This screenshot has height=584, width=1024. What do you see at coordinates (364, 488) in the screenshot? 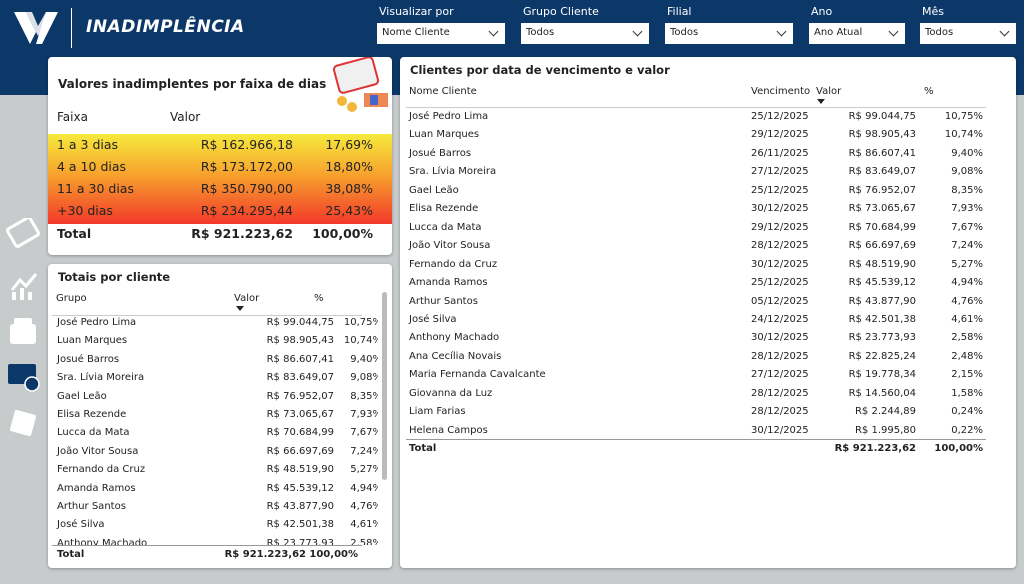
I see `client-percent: 4,94%` at bounding box center [364, 488].